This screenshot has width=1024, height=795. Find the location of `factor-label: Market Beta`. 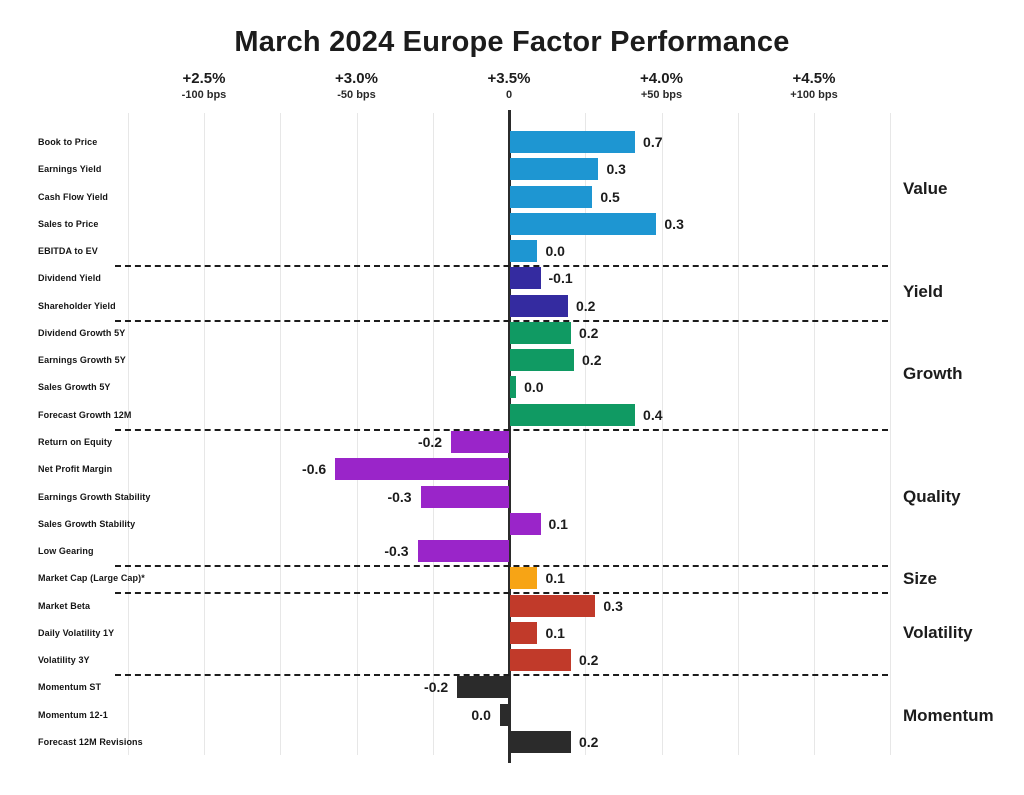

factor-label: Market Beta is located at coordinates (64, 605).